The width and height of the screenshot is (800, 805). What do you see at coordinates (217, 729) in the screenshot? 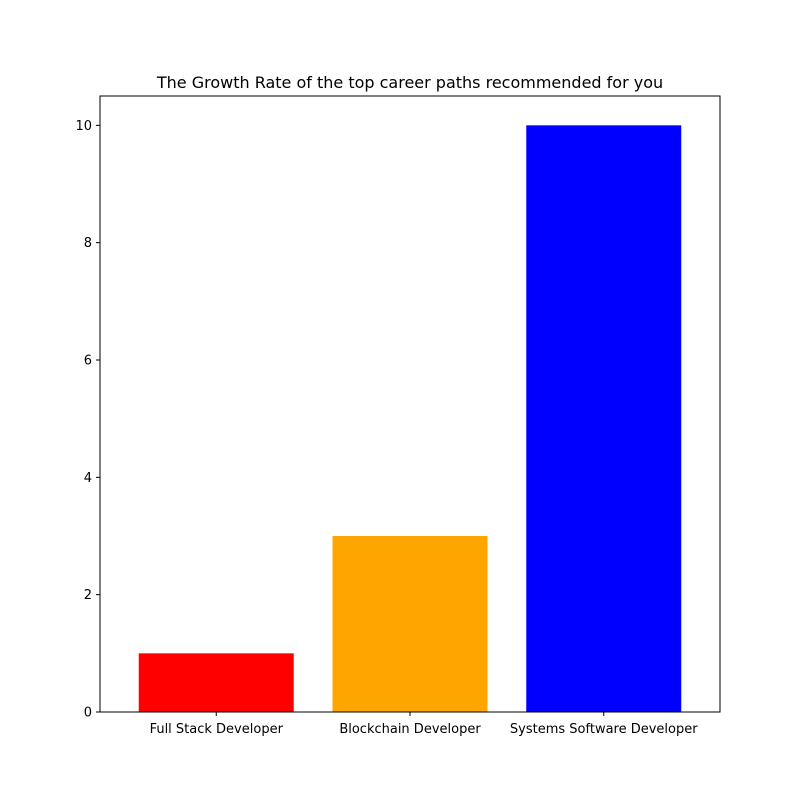
I see `x-tick-label: Full Stack Developer` at bounding box center [217, 729].